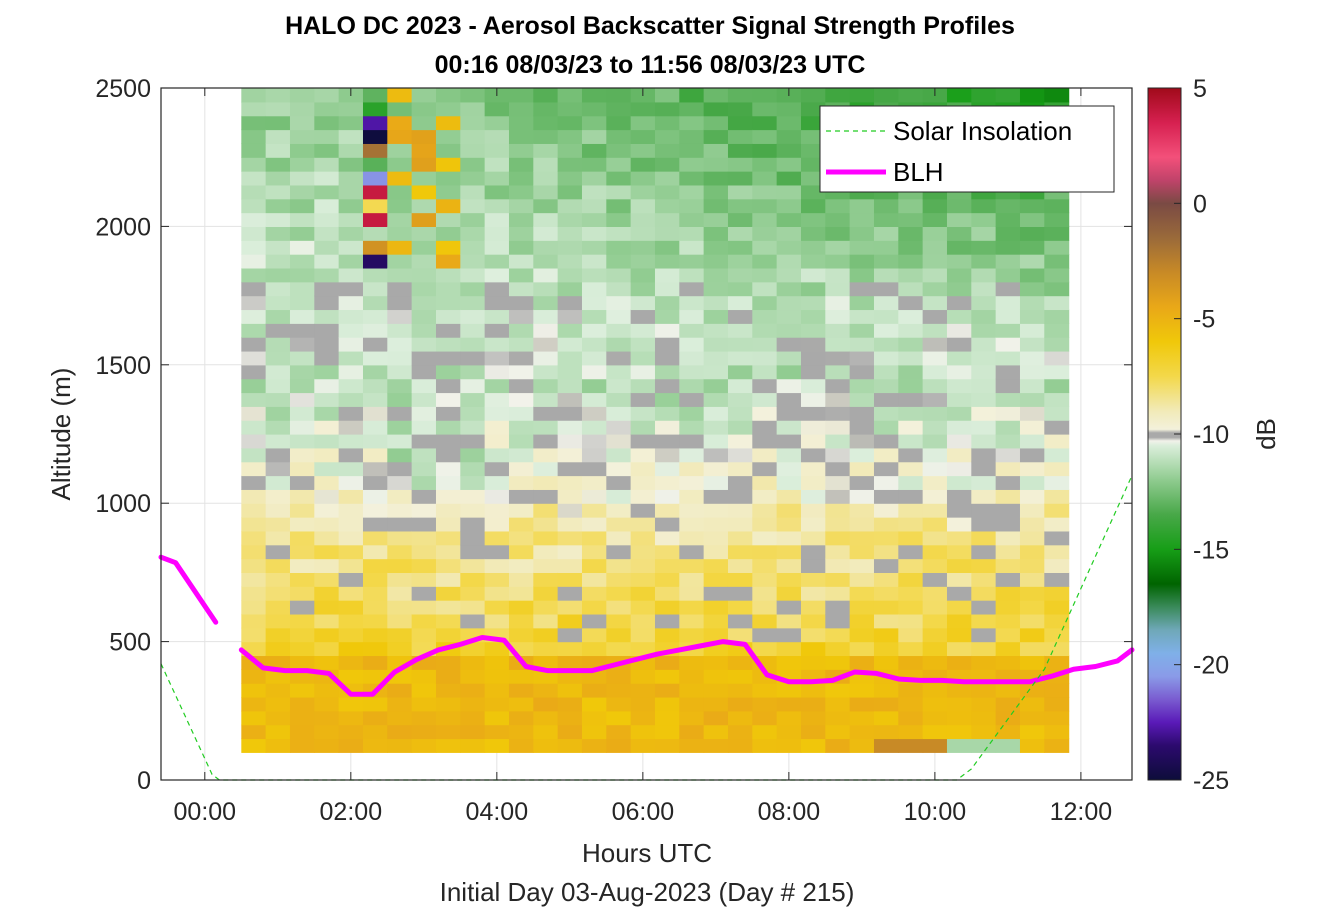 This screenshot has height=911, width=1343. I want to click on x-tick-label: 00:00, so click(205, 812).